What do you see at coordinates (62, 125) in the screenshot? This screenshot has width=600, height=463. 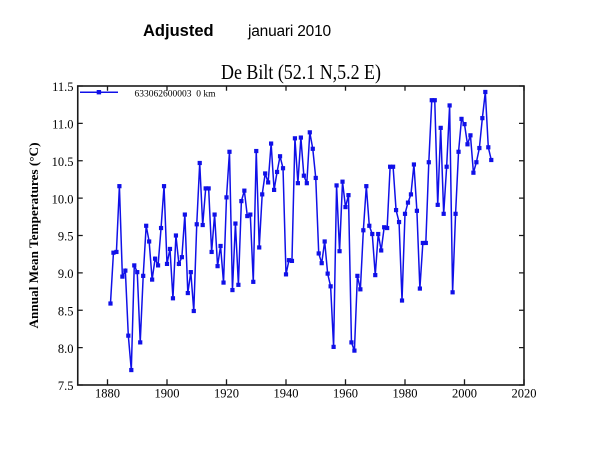 I see `svg-text: 11.0` at bounding box center [62, 125].